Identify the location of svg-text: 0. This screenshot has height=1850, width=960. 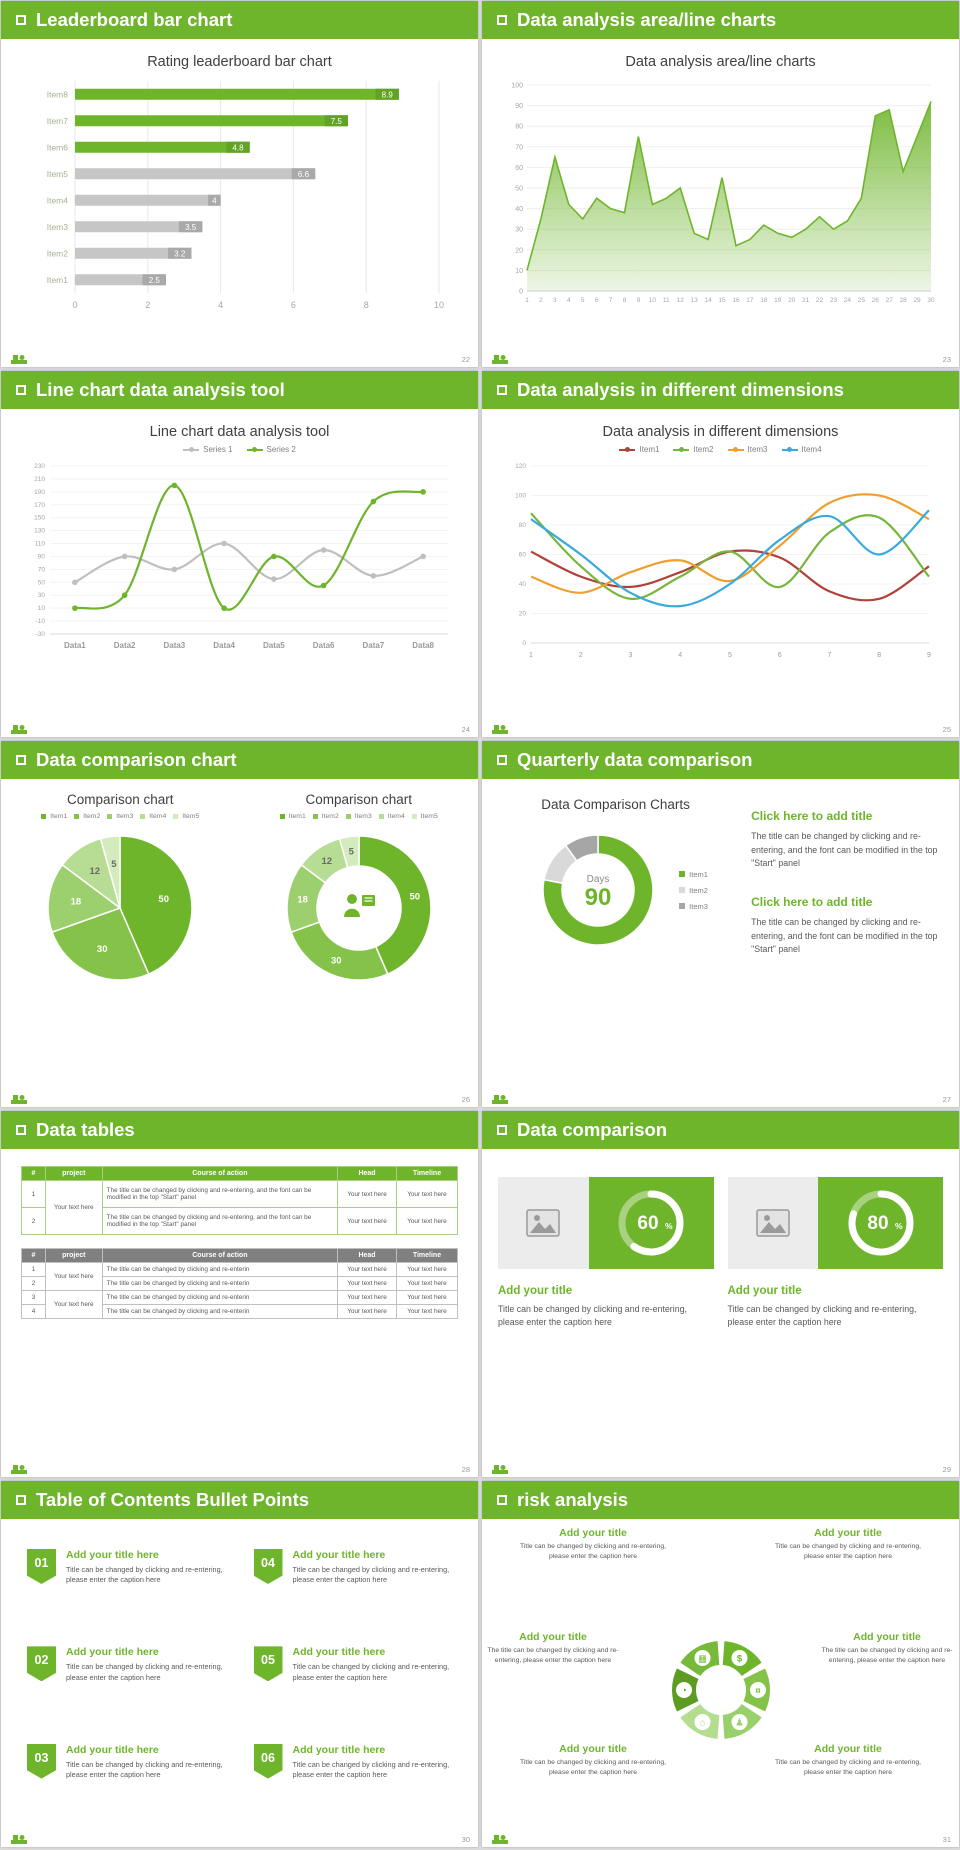
(524, 643).